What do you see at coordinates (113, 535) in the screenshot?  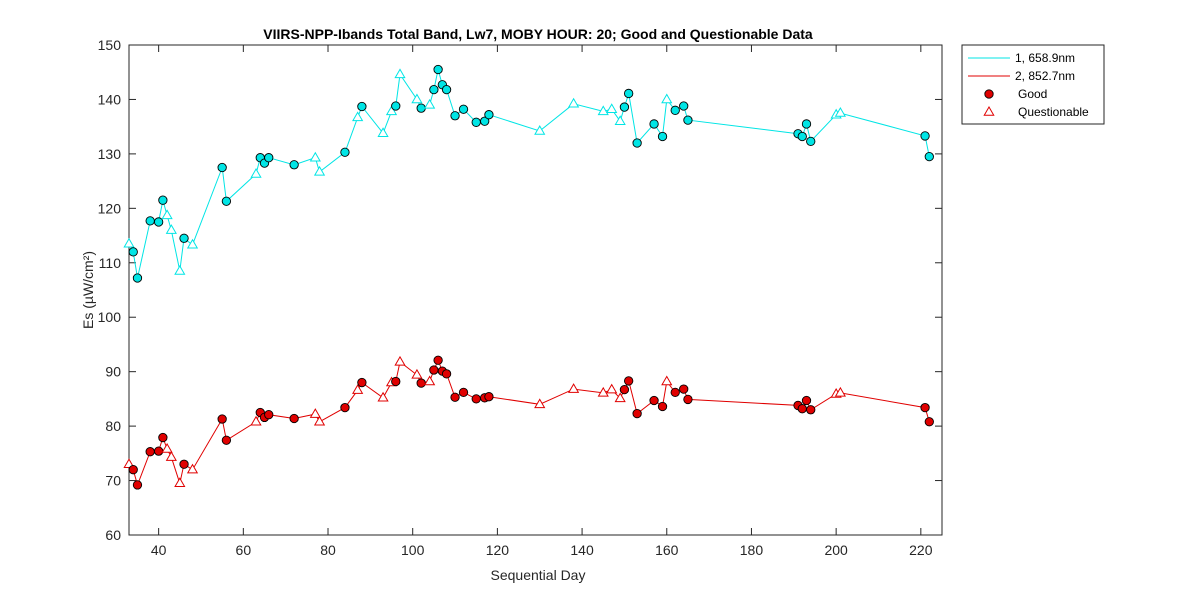 I see `y-tick-label: 60` at bounding box center [113, 535].